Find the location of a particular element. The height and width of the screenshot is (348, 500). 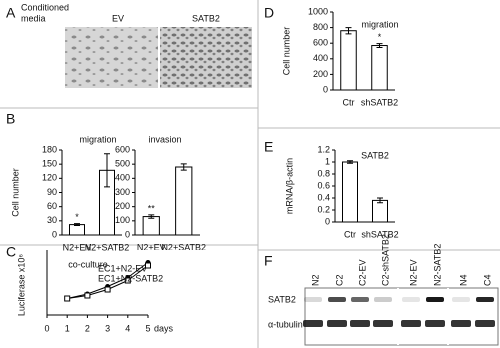

blot-frame is located at coordinates (401, 316).